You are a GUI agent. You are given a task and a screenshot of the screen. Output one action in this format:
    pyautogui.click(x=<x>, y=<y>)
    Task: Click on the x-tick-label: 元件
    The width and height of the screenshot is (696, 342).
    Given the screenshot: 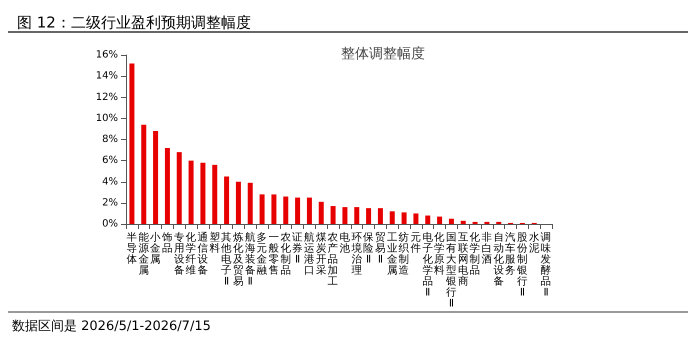 What is the action you would take?
    pyautogui.click(x=416, y=243)
    